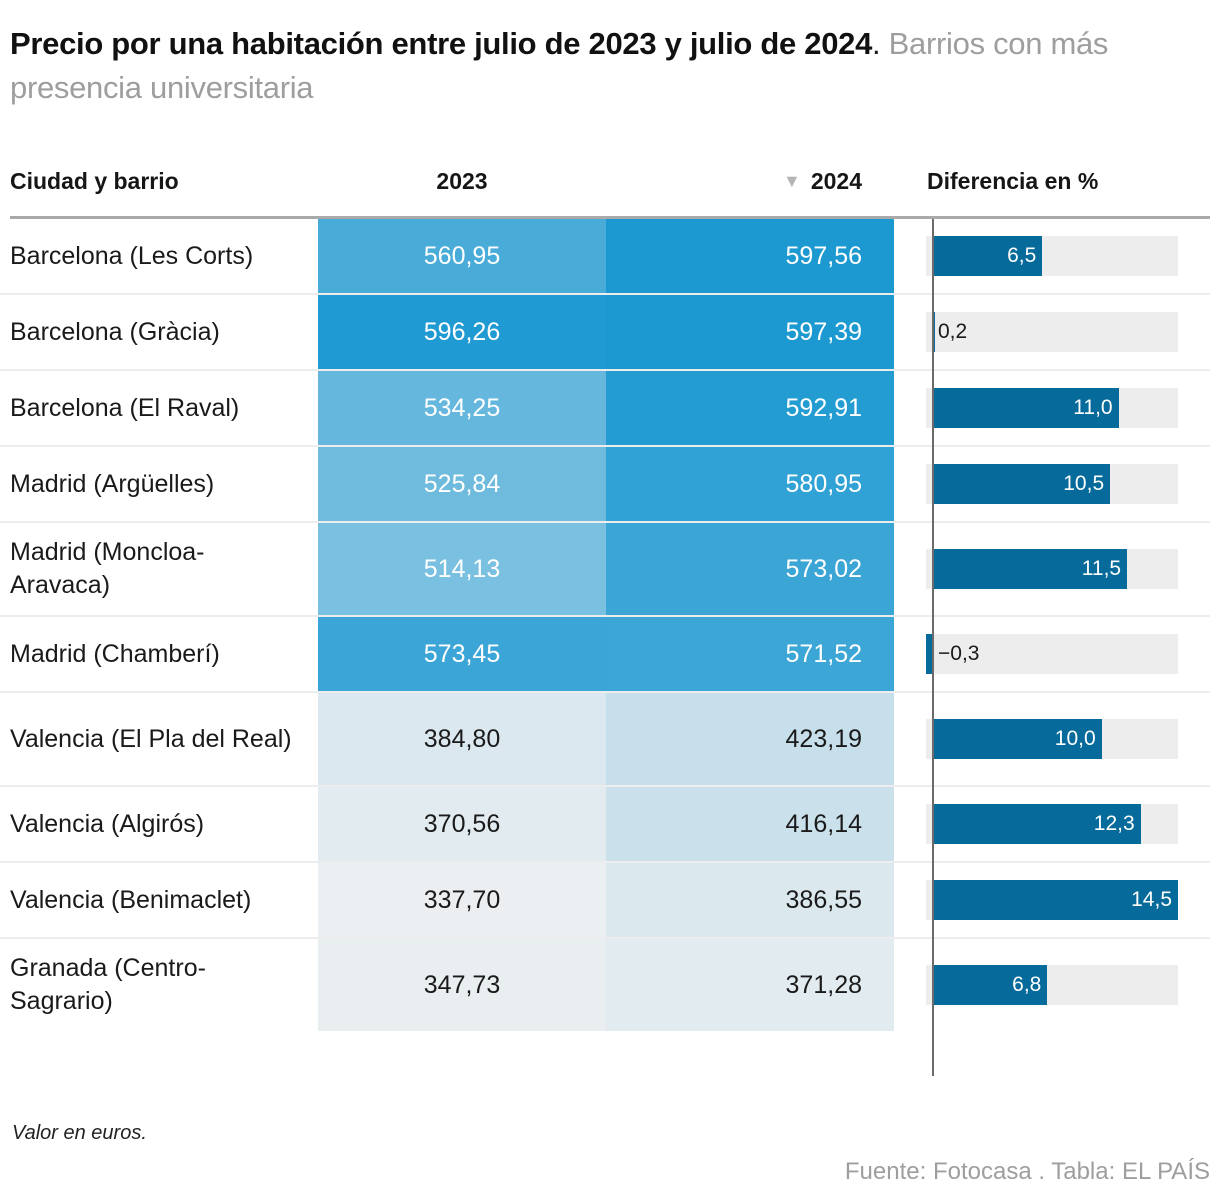  I want to click on cell-2023: 596,26, so click(462, 332).